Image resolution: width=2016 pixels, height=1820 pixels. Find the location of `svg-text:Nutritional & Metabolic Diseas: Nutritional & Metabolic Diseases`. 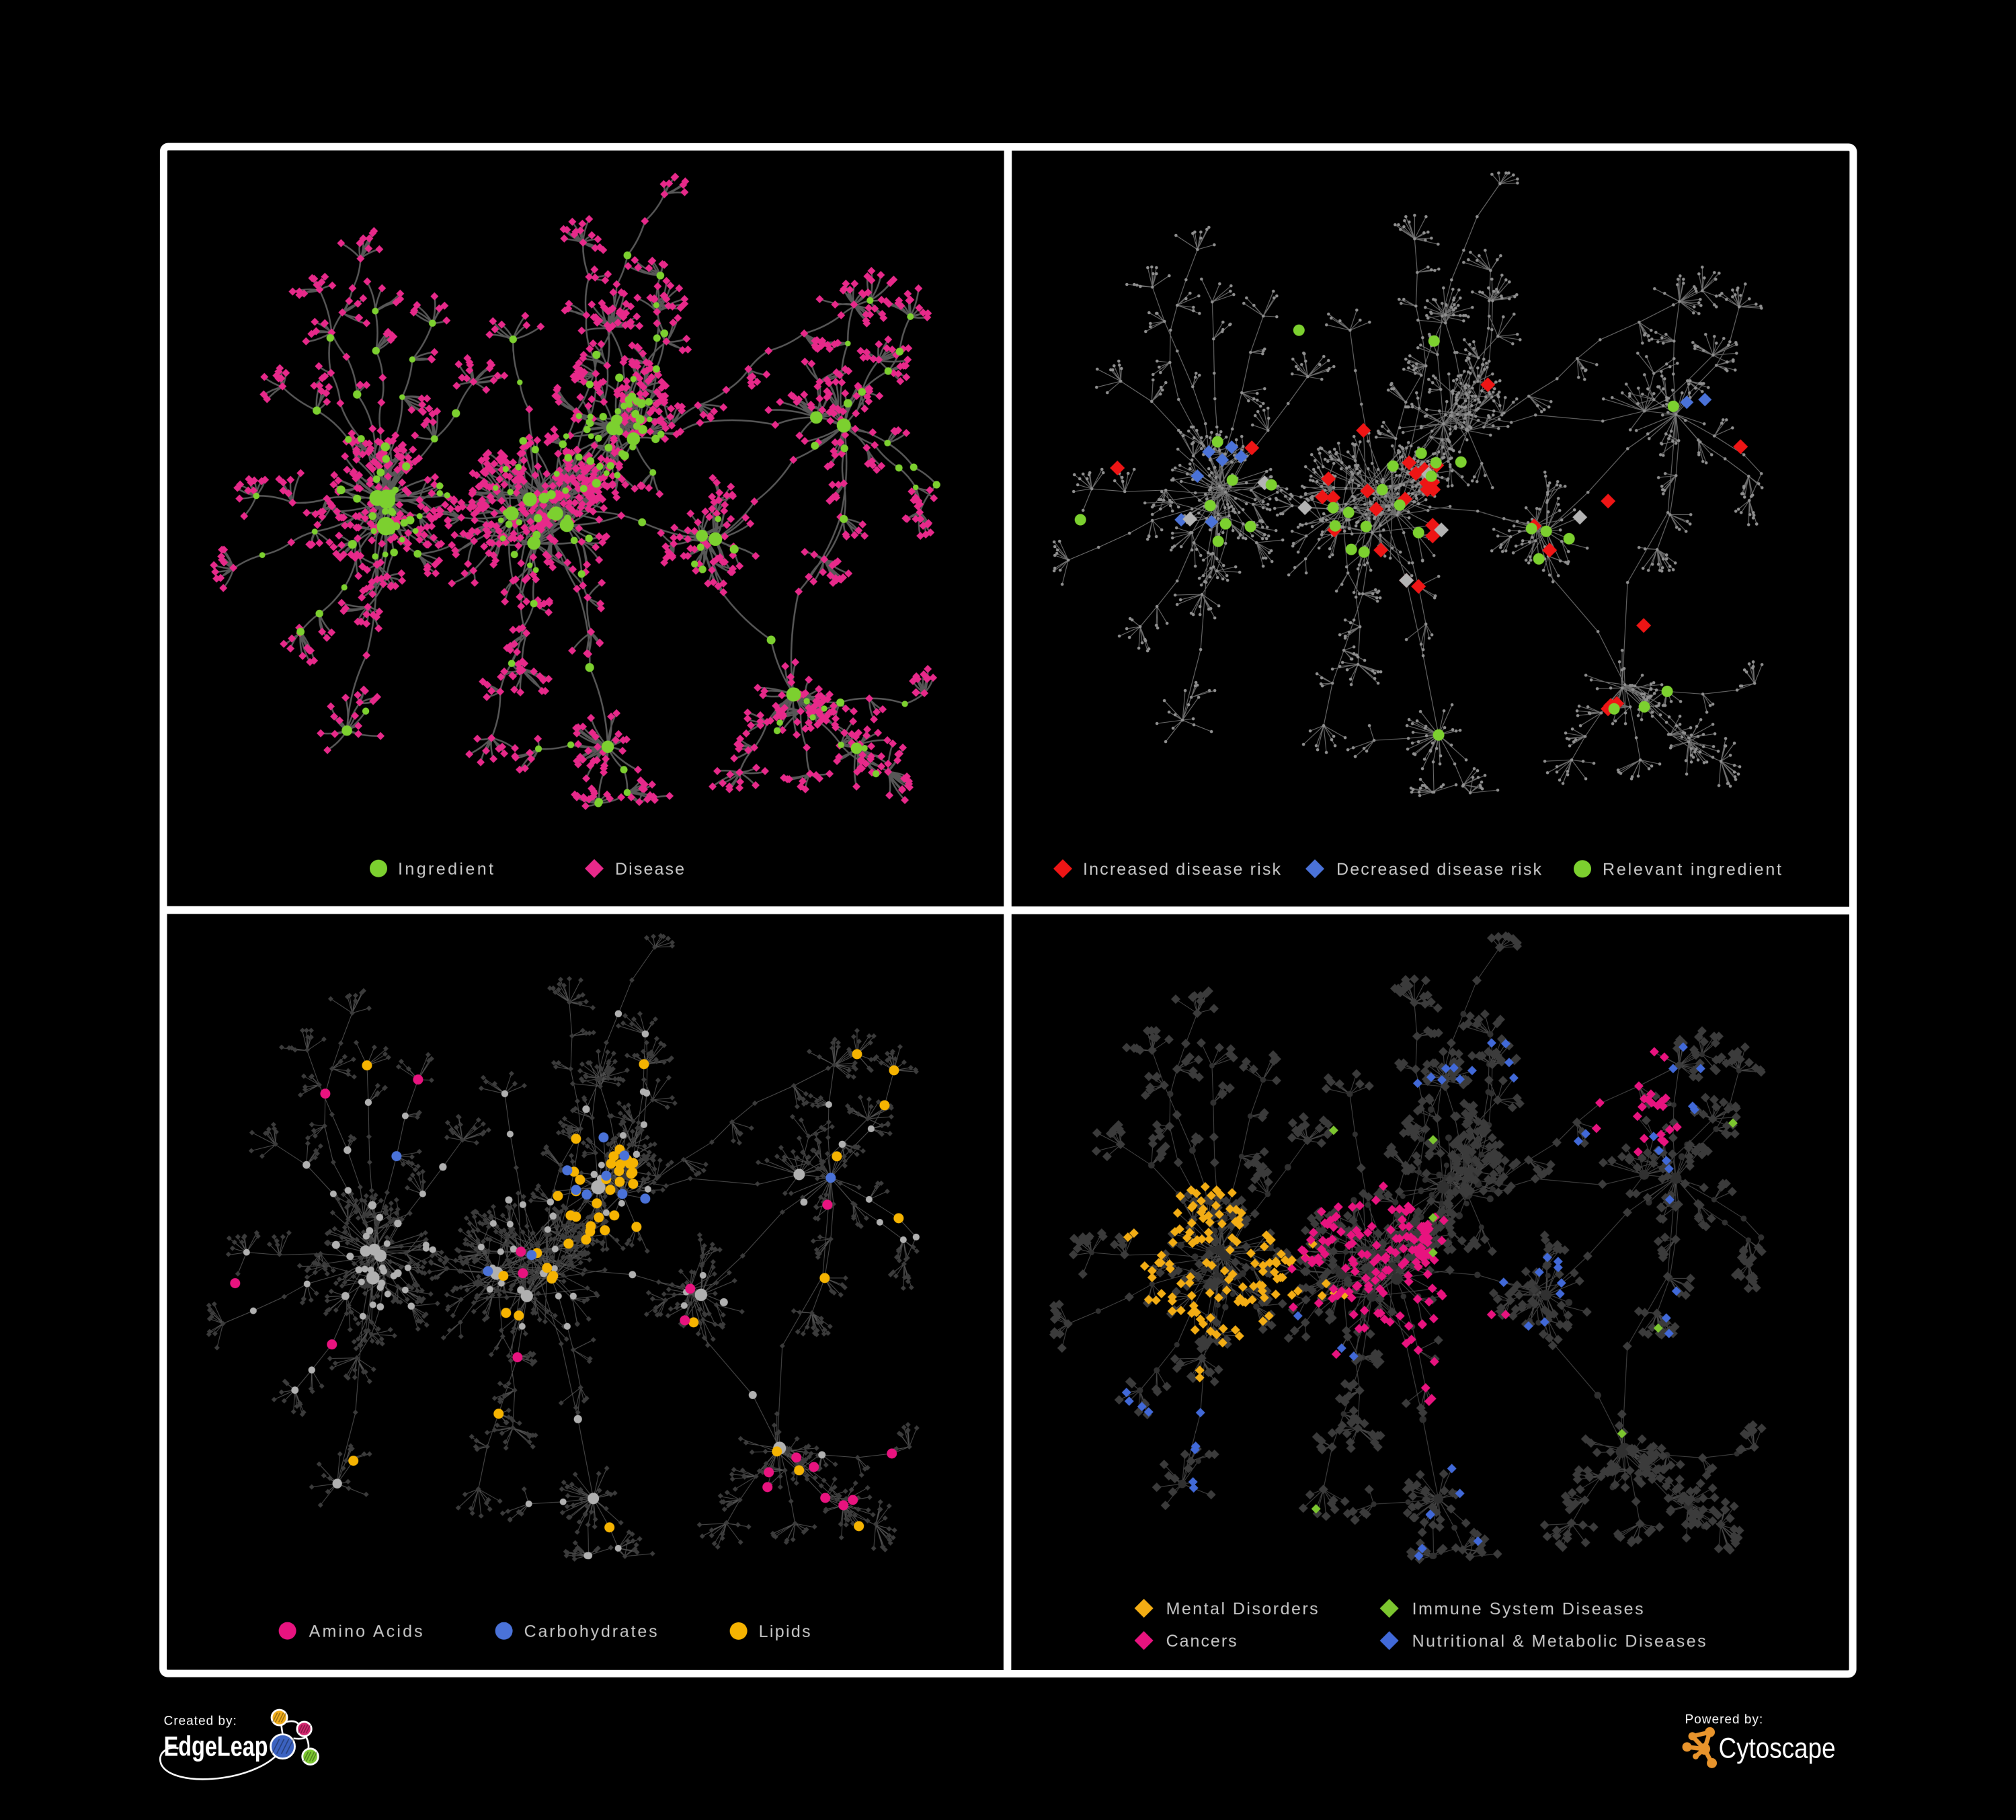

svg-text:Nutritional & Metabolic Diseas: Nutritional & Metabolic Diseases is located at coordinates (1559, 1641).